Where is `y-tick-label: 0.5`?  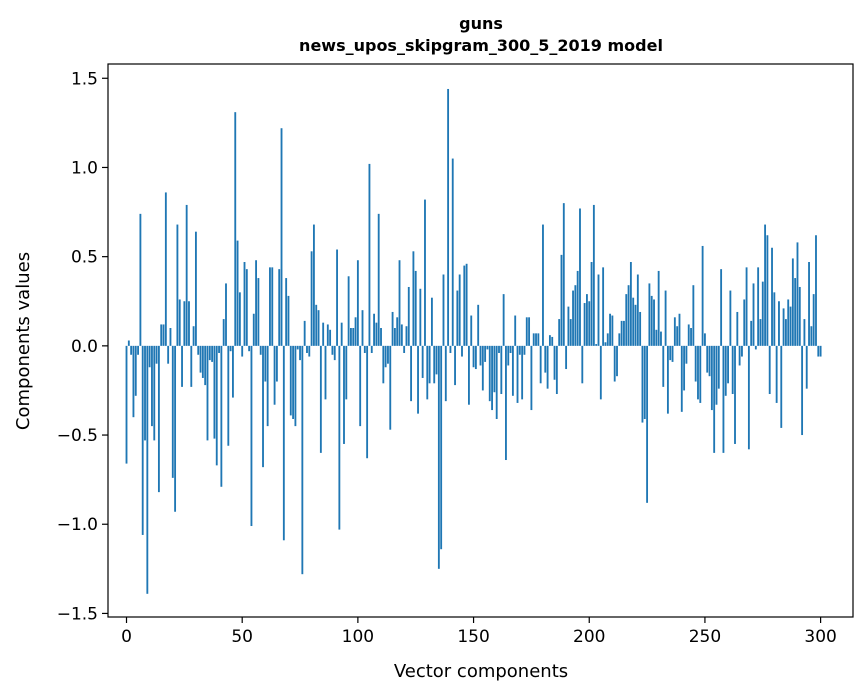
y-tick-label: 0.5 is located at coordinates (84, 258).